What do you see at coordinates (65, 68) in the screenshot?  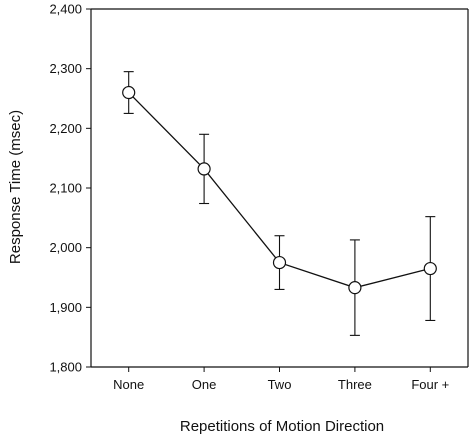 I see `y-tick-label: 2,300` at bounding box center [65, 68].